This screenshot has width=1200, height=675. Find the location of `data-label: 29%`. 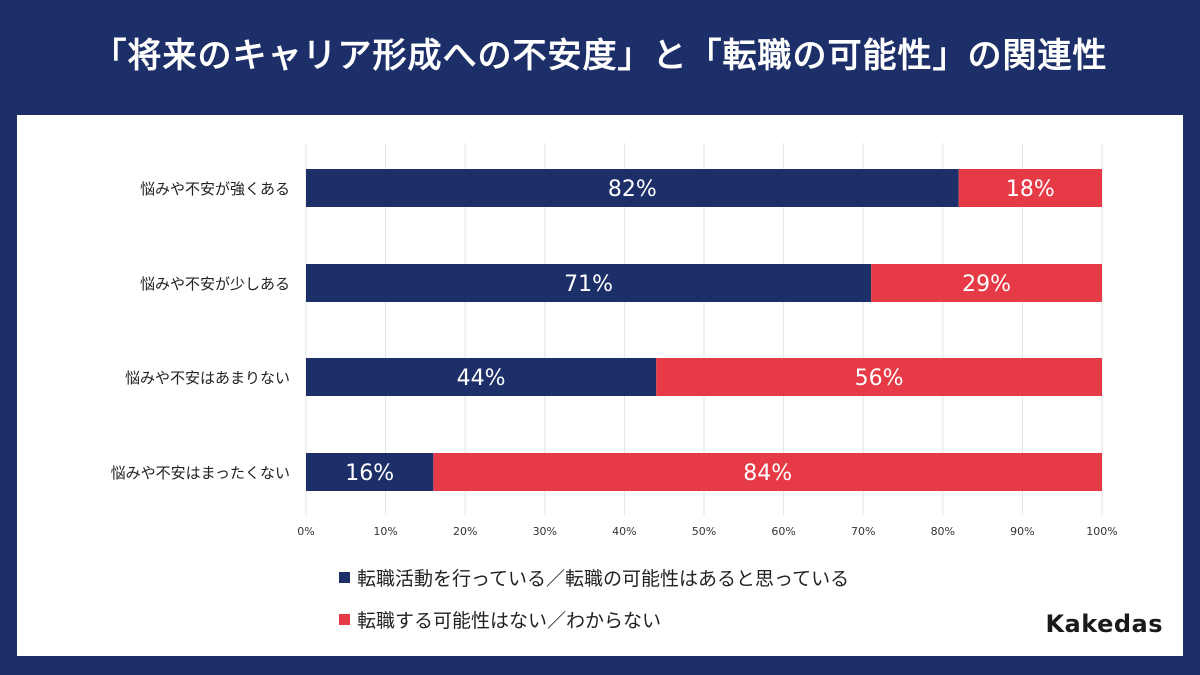

data-label: 29% is located at coordinates (986, 284).